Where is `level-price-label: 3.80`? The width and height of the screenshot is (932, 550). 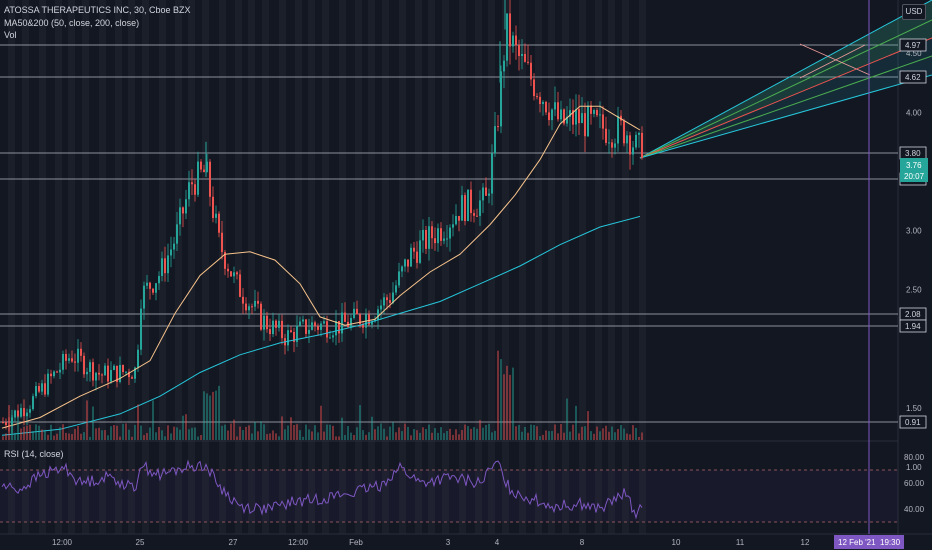 level-price-label: 3.80 is located at coordinates (913, 153).